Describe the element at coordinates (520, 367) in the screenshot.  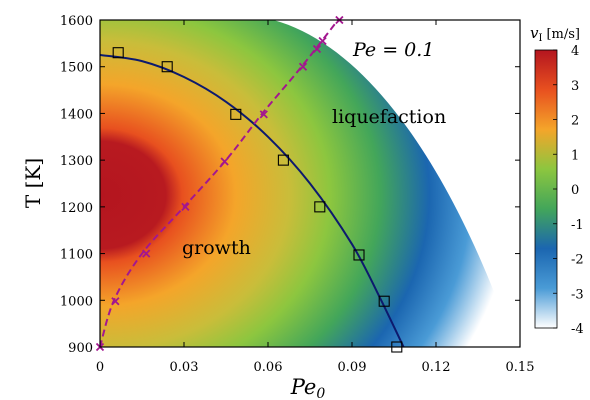
I see `x-tick-label-5: 0.15` at that location.